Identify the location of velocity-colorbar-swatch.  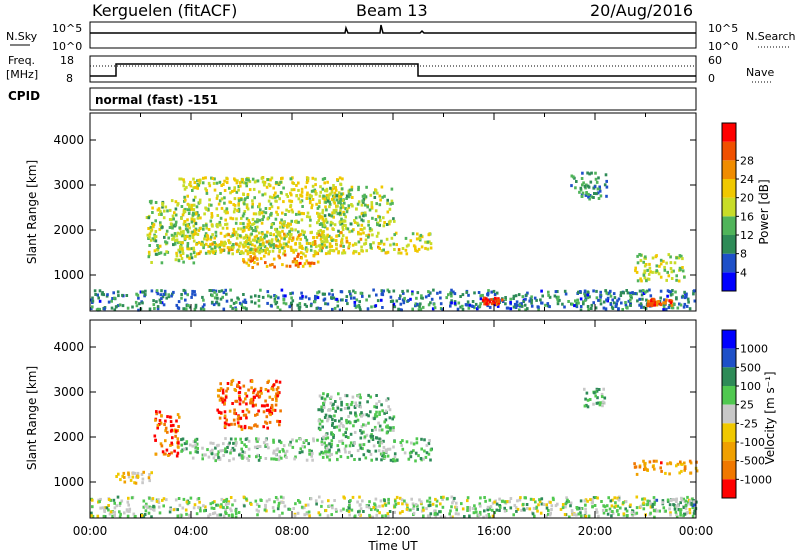
(729, 470).